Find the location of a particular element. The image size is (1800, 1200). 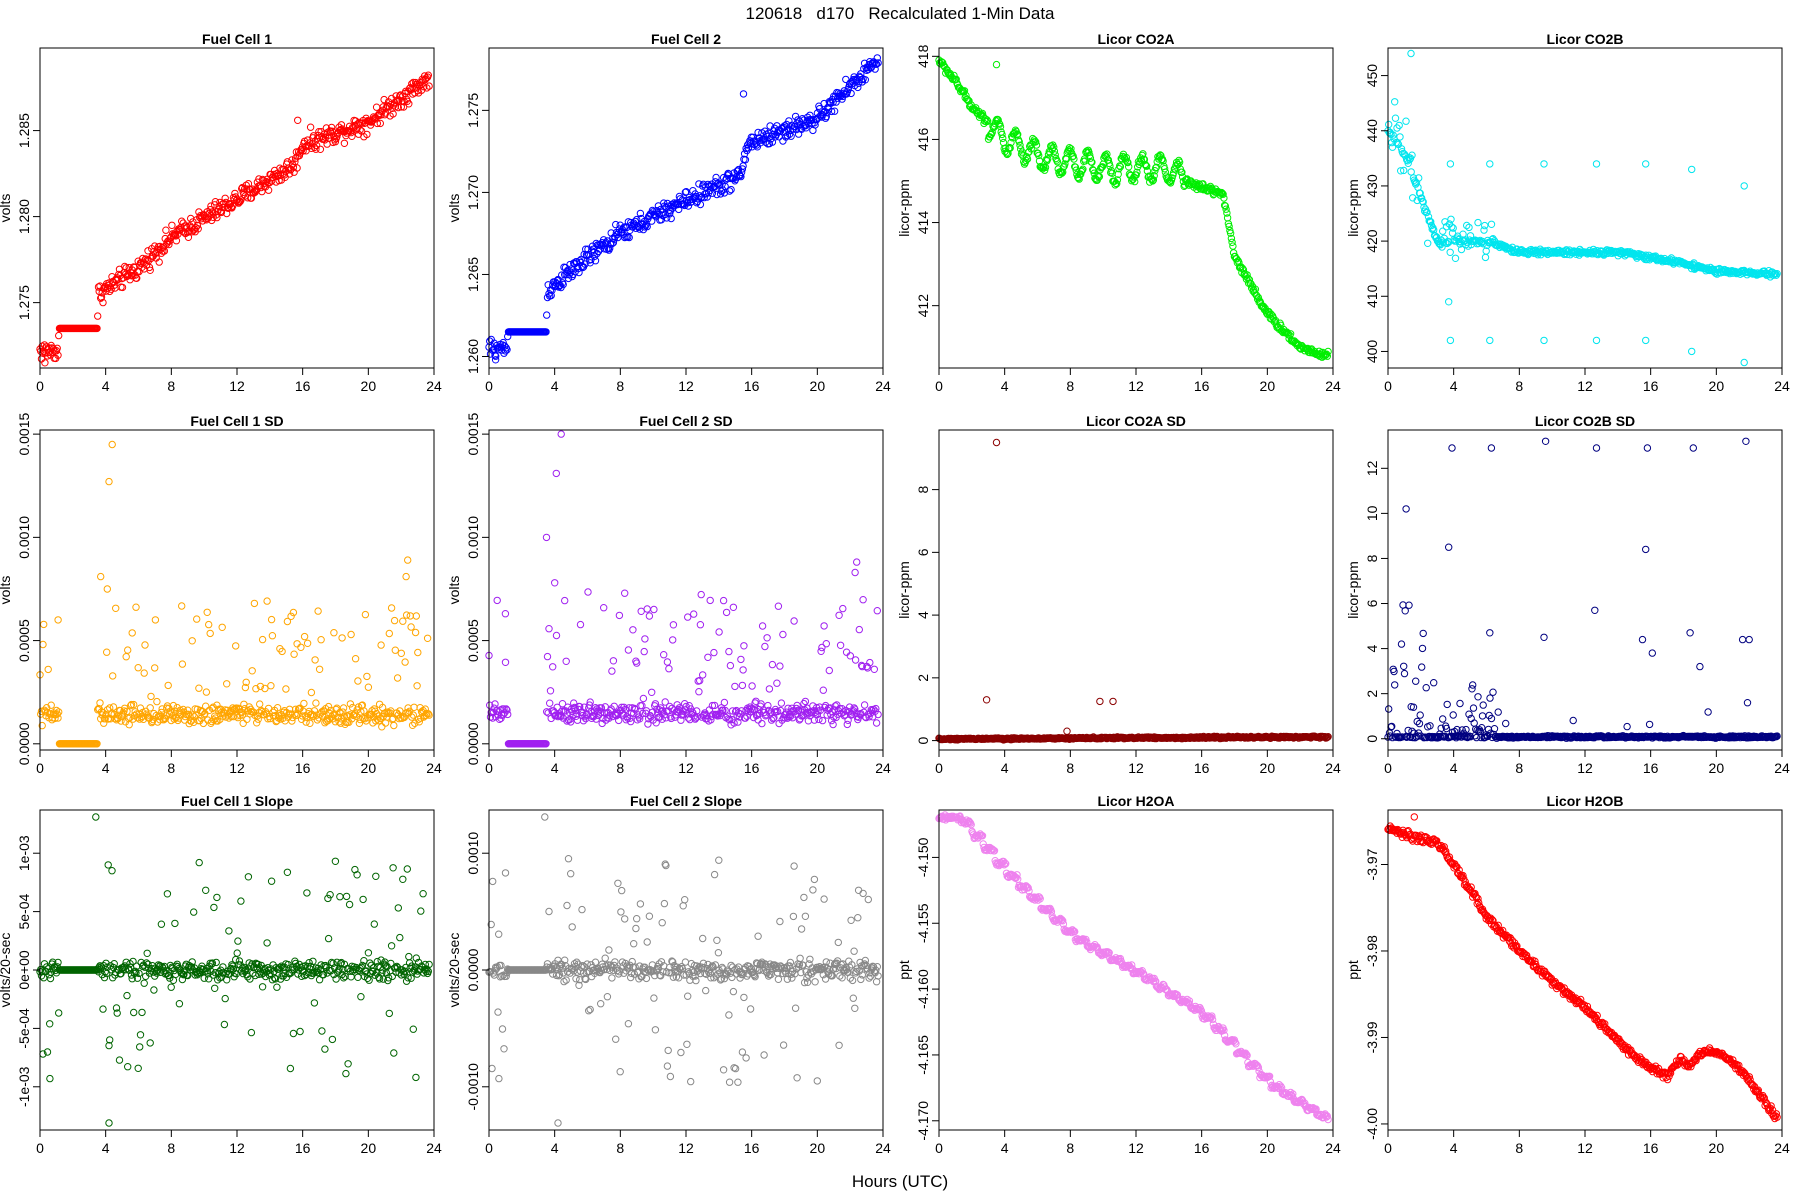

y-tick-label: 1.260 is located at coordinates (473, 356).